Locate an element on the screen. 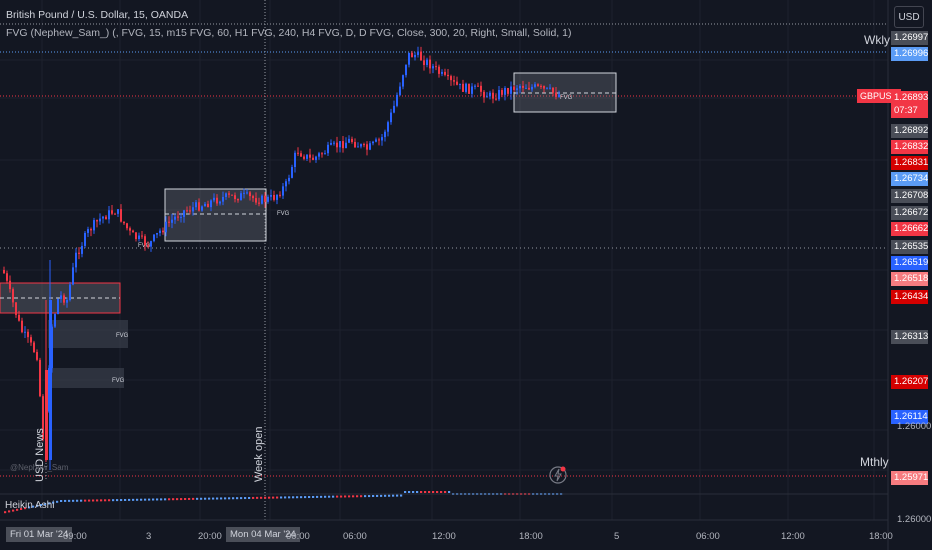 This screenshot has height=550, width=932. symbol-title: British Pound / U.S. Dollar, 15, OANDA is located at coordinates (97, 15).